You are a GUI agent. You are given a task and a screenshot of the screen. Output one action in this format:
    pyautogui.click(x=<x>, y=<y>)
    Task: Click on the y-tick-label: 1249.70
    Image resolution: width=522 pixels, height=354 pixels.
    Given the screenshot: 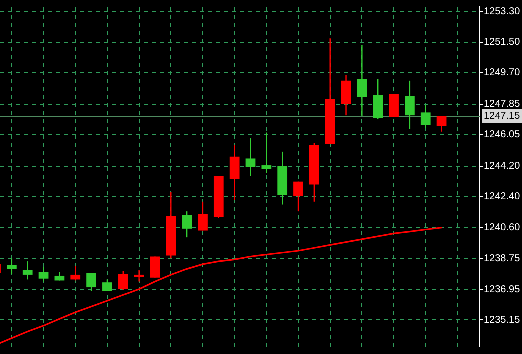 What is the action you would take?
    pyautogui.click(x=502, y=73)
    